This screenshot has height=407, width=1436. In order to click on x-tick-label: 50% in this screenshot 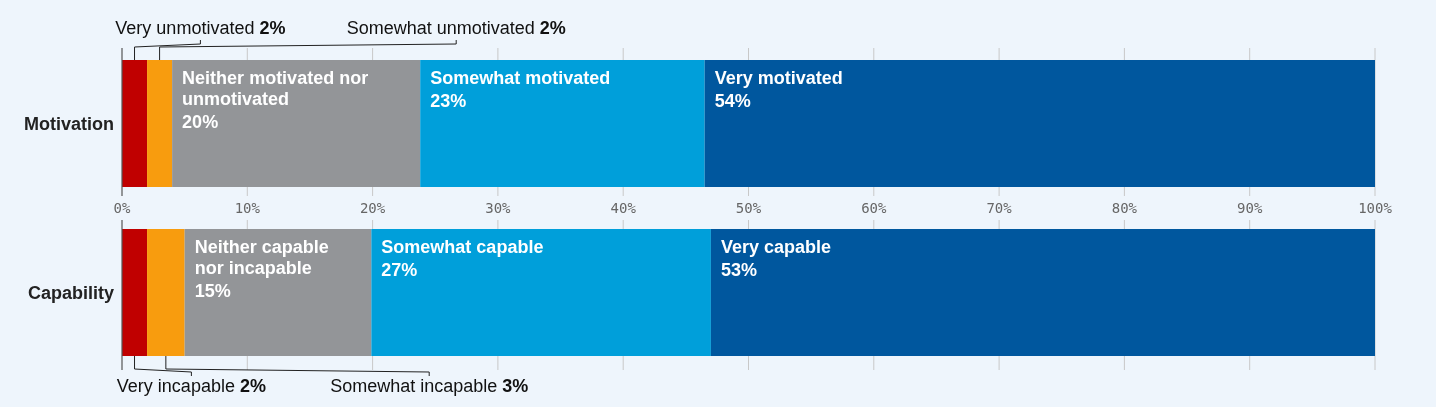, I will do `click(748, 208)`.